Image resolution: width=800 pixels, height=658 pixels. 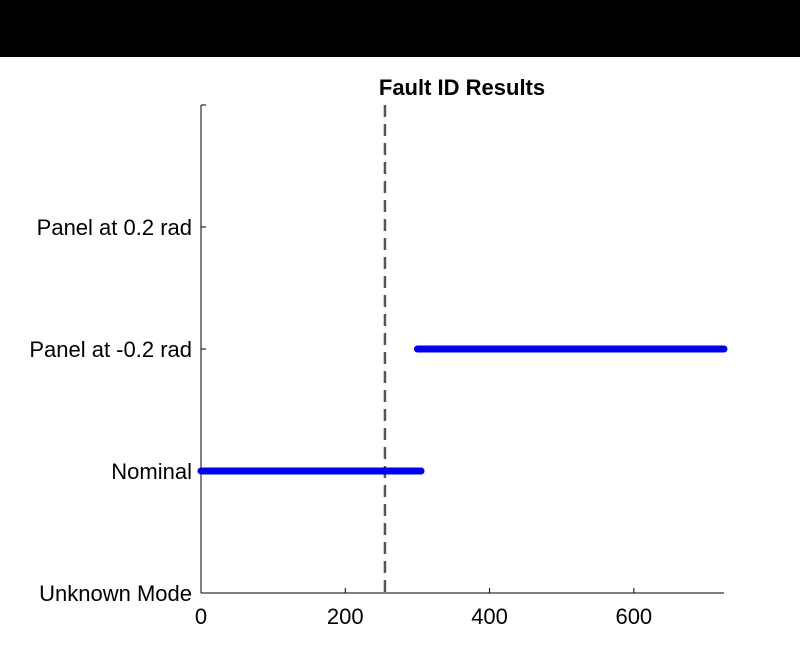 I want to click on x-tick-label: 600, so click(x=633, y=616).